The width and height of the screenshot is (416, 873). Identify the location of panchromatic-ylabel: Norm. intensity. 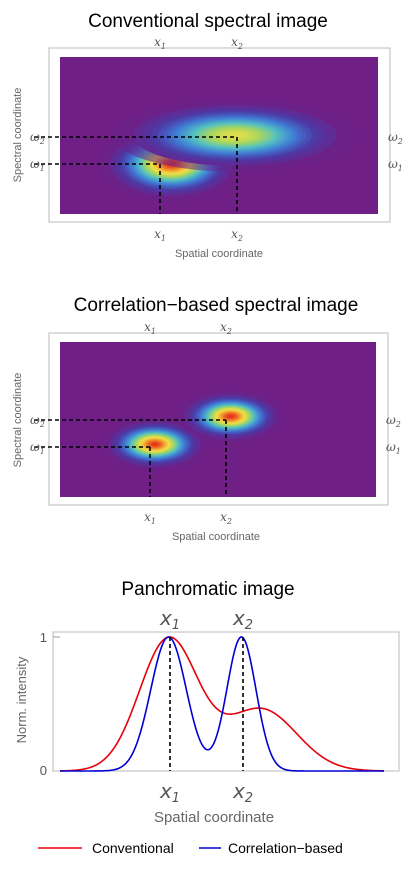
(21, 699).